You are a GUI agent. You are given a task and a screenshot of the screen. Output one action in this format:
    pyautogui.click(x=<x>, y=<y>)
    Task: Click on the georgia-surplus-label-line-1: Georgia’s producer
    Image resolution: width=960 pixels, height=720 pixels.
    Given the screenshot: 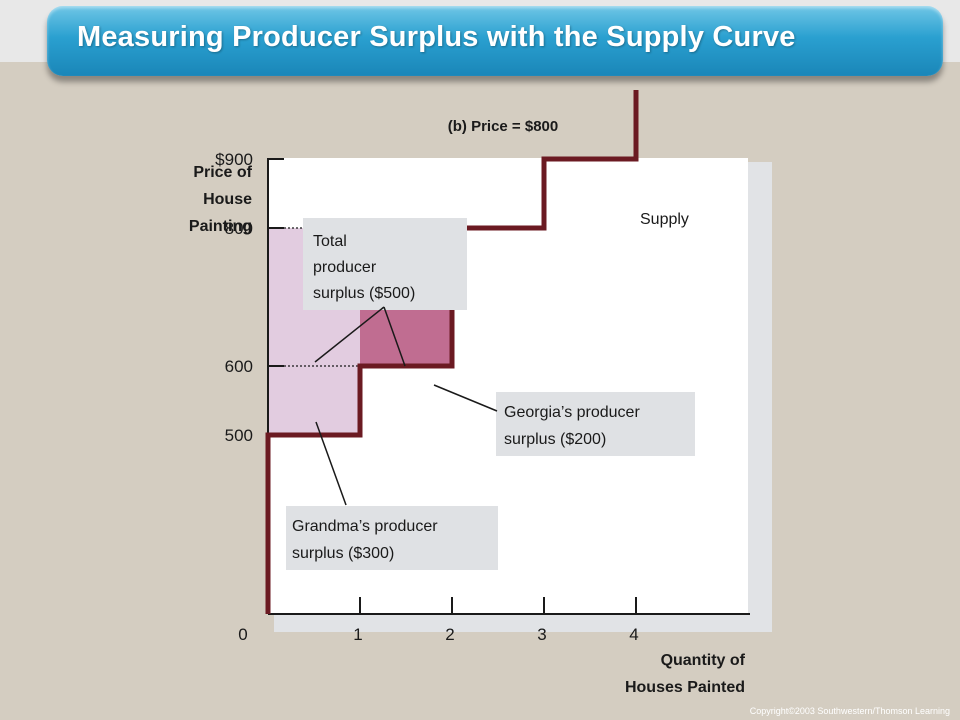 What is the action you would take?
    pyautogui.click(x=572, y=412)
    